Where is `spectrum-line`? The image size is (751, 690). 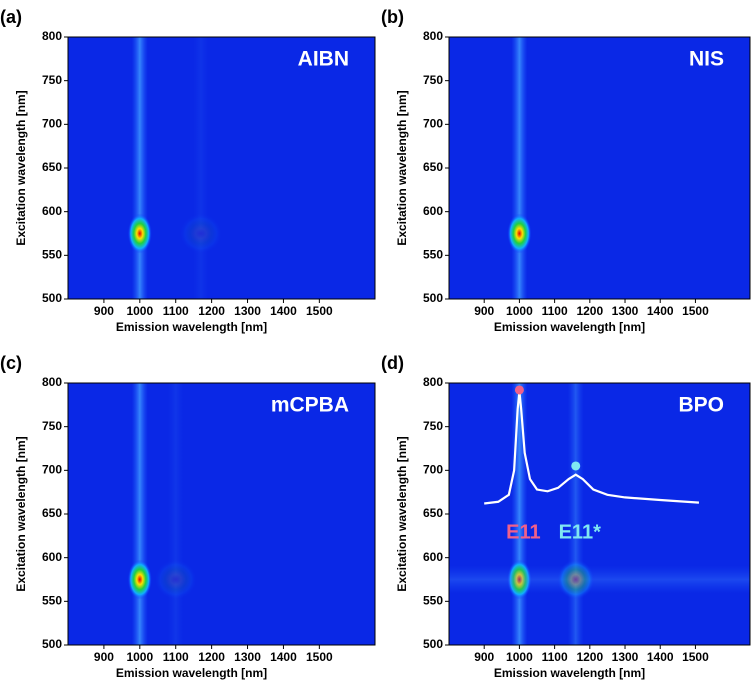
spectrum-line is located at coordinates (592, 448).